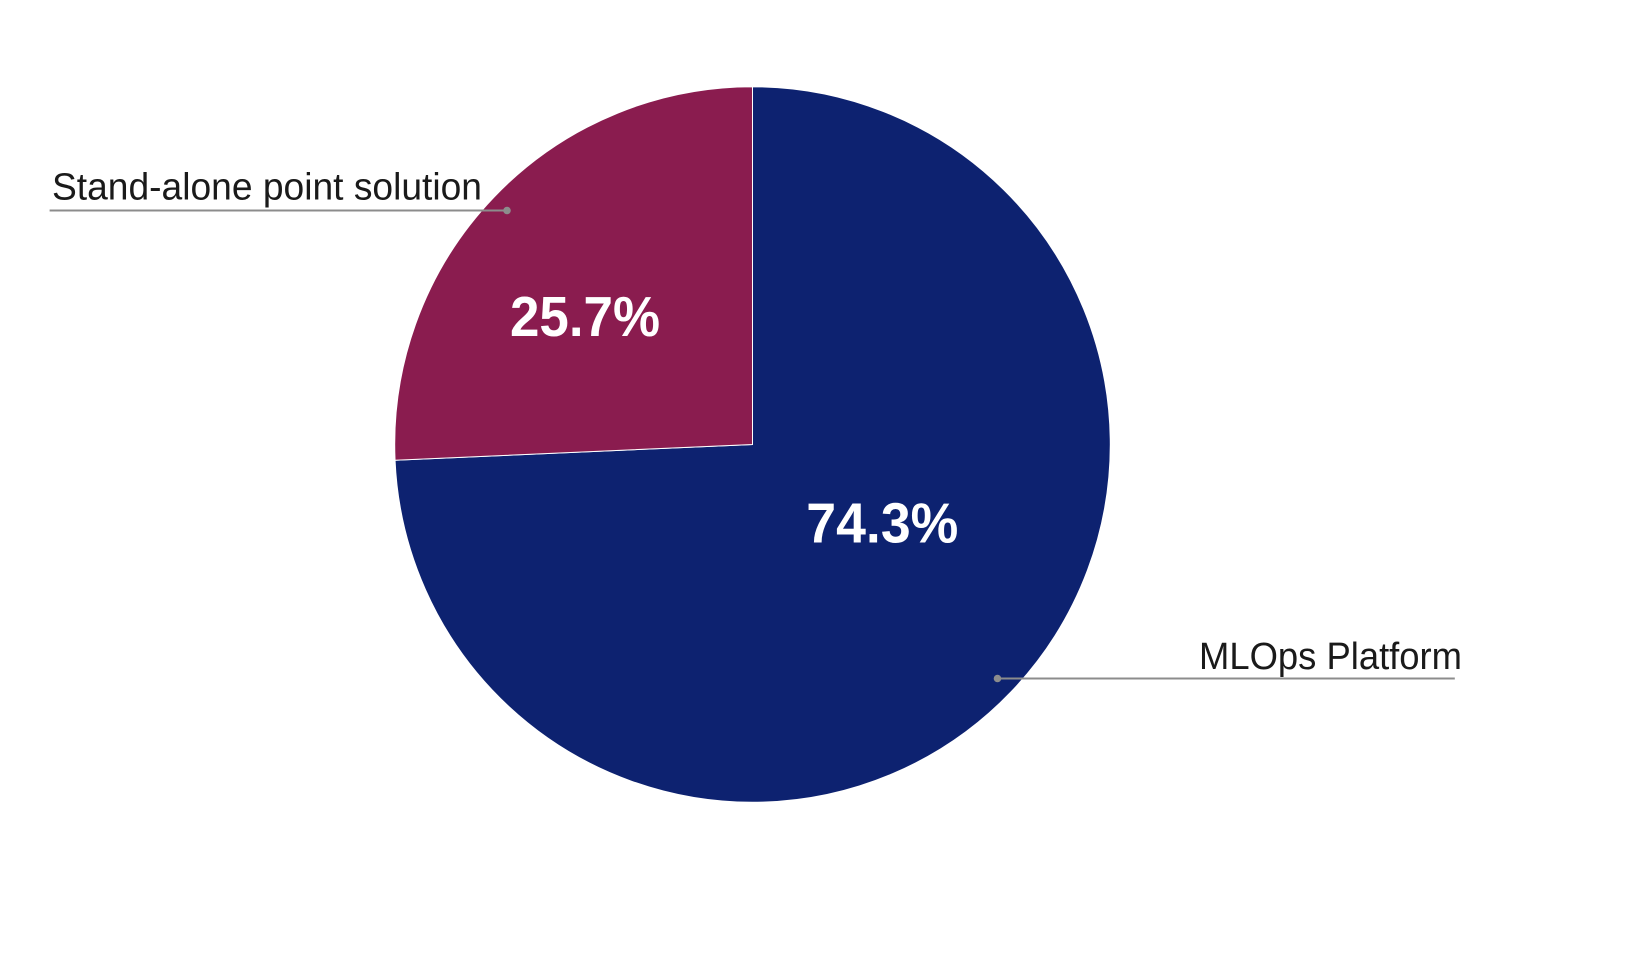  I want to click on svg-text: MLOps Platform, so click(1330, 656).